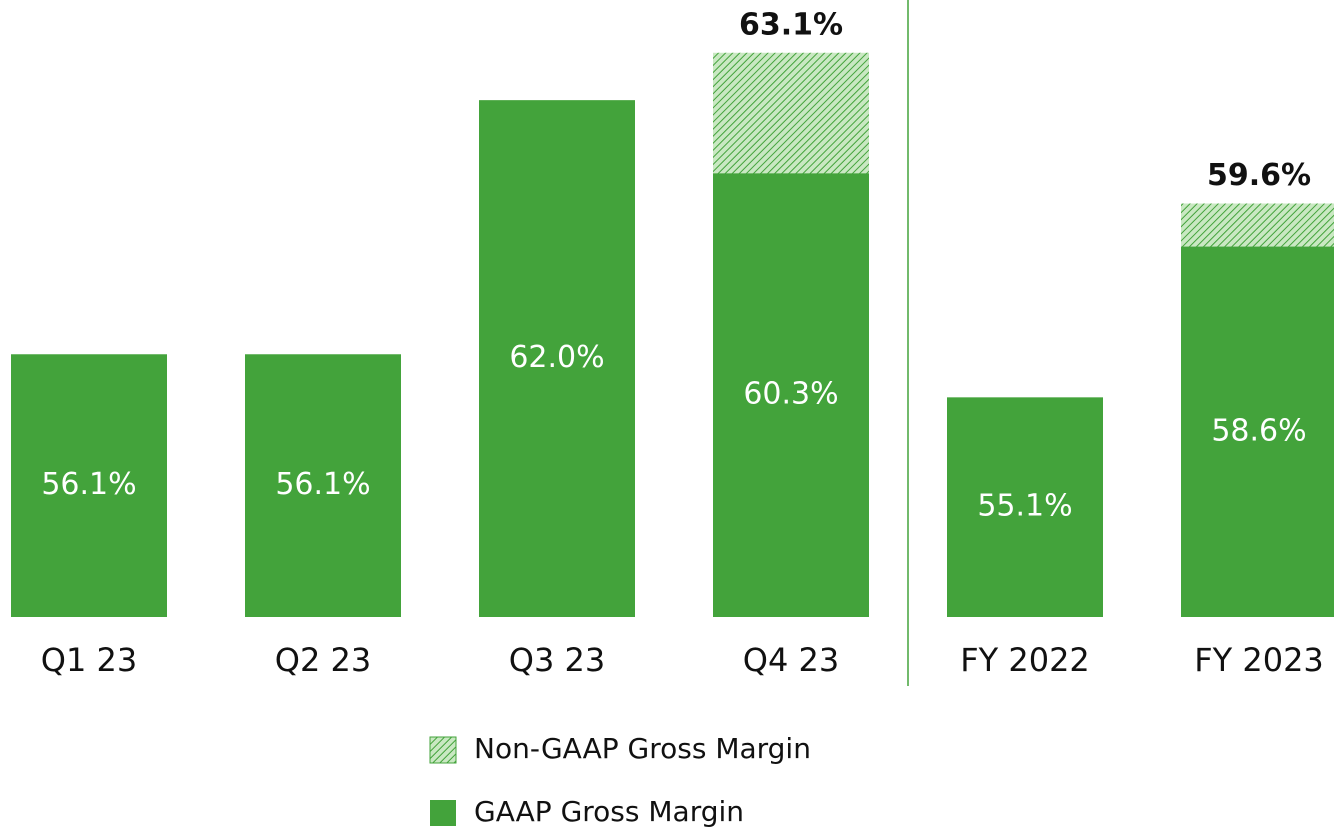 Image resolution: width=1334 pixels, height=829 pixels. What do you see at coordinates (323, 660) in the screenshot?
I see `x-tick-label: Q2 23` at bounding box center [323, 660].